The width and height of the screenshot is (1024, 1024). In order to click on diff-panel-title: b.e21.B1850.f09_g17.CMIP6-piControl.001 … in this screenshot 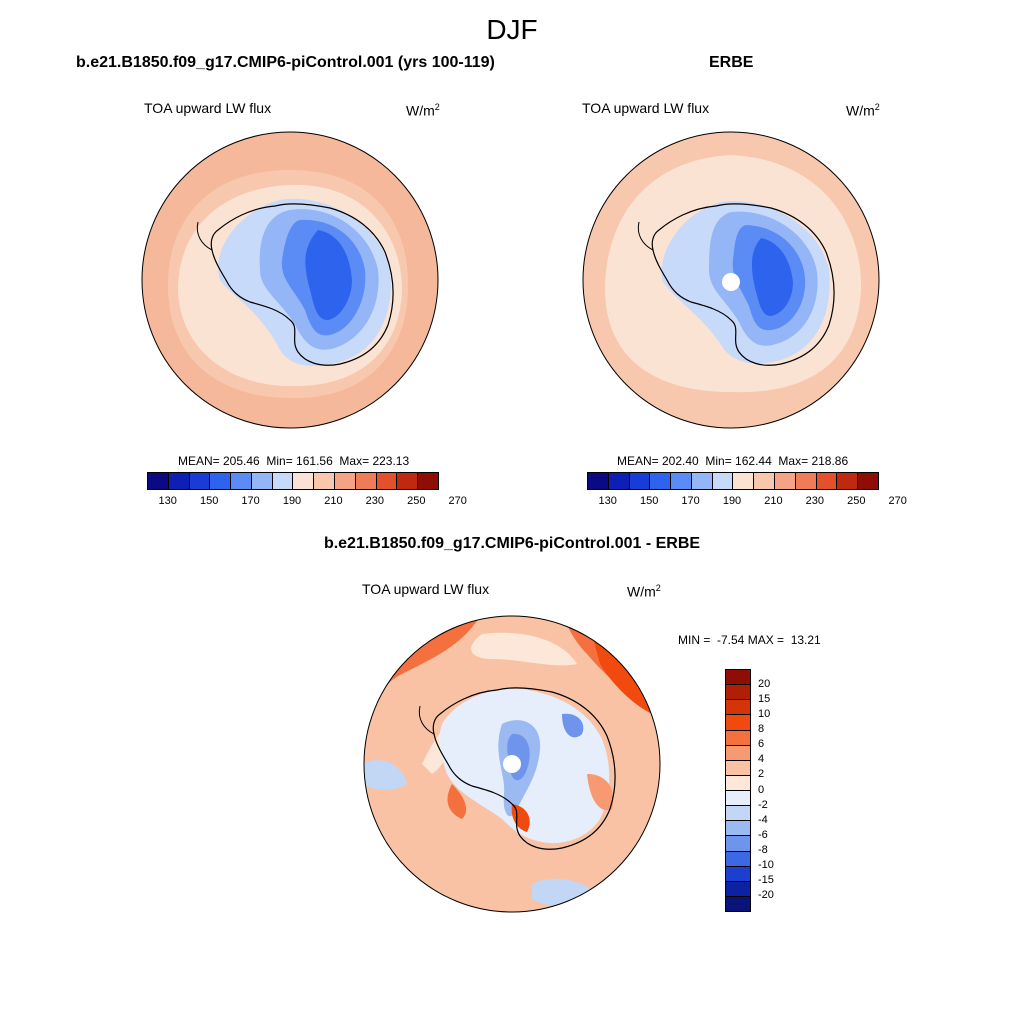, I will do `click(512, 543)`.